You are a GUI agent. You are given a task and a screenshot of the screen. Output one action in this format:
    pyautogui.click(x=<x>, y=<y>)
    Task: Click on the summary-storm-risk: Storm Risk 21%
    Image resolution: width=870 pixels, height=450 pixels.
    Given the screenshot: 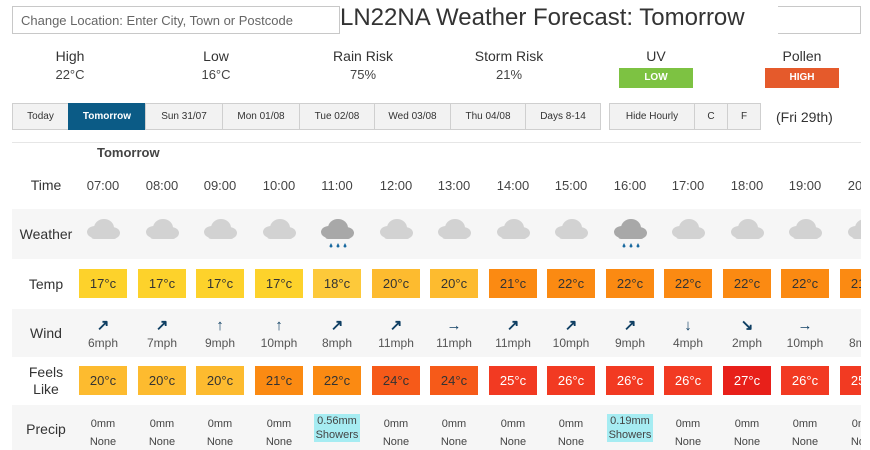 What is the action you would take?
    pyautogui.click(x=509, y=65)
    